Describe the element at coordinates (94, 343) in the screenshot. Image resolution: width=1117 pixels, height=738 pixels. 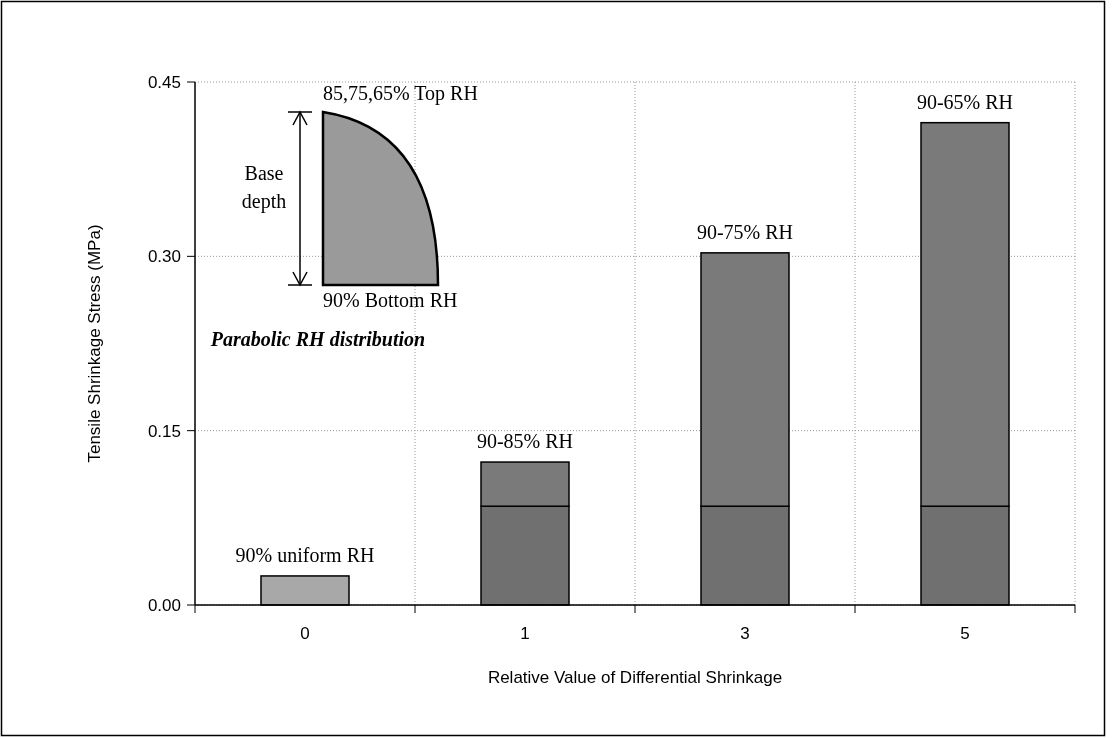
I see `y-axis-title: Tensile Shrinkage Stress (MPa)` at that location.